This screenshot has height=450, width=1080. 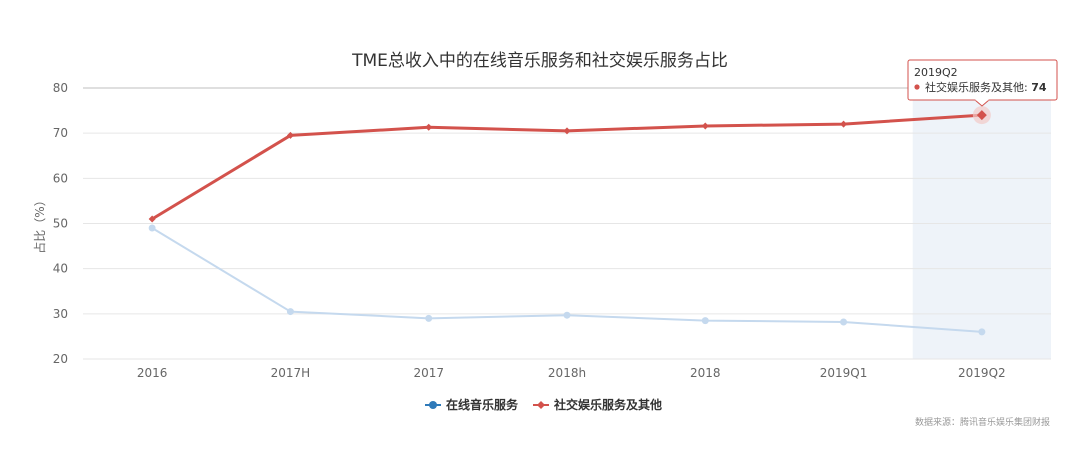 I want to click on x-tick-label-2018: 2018, so click(x=705, y=373).